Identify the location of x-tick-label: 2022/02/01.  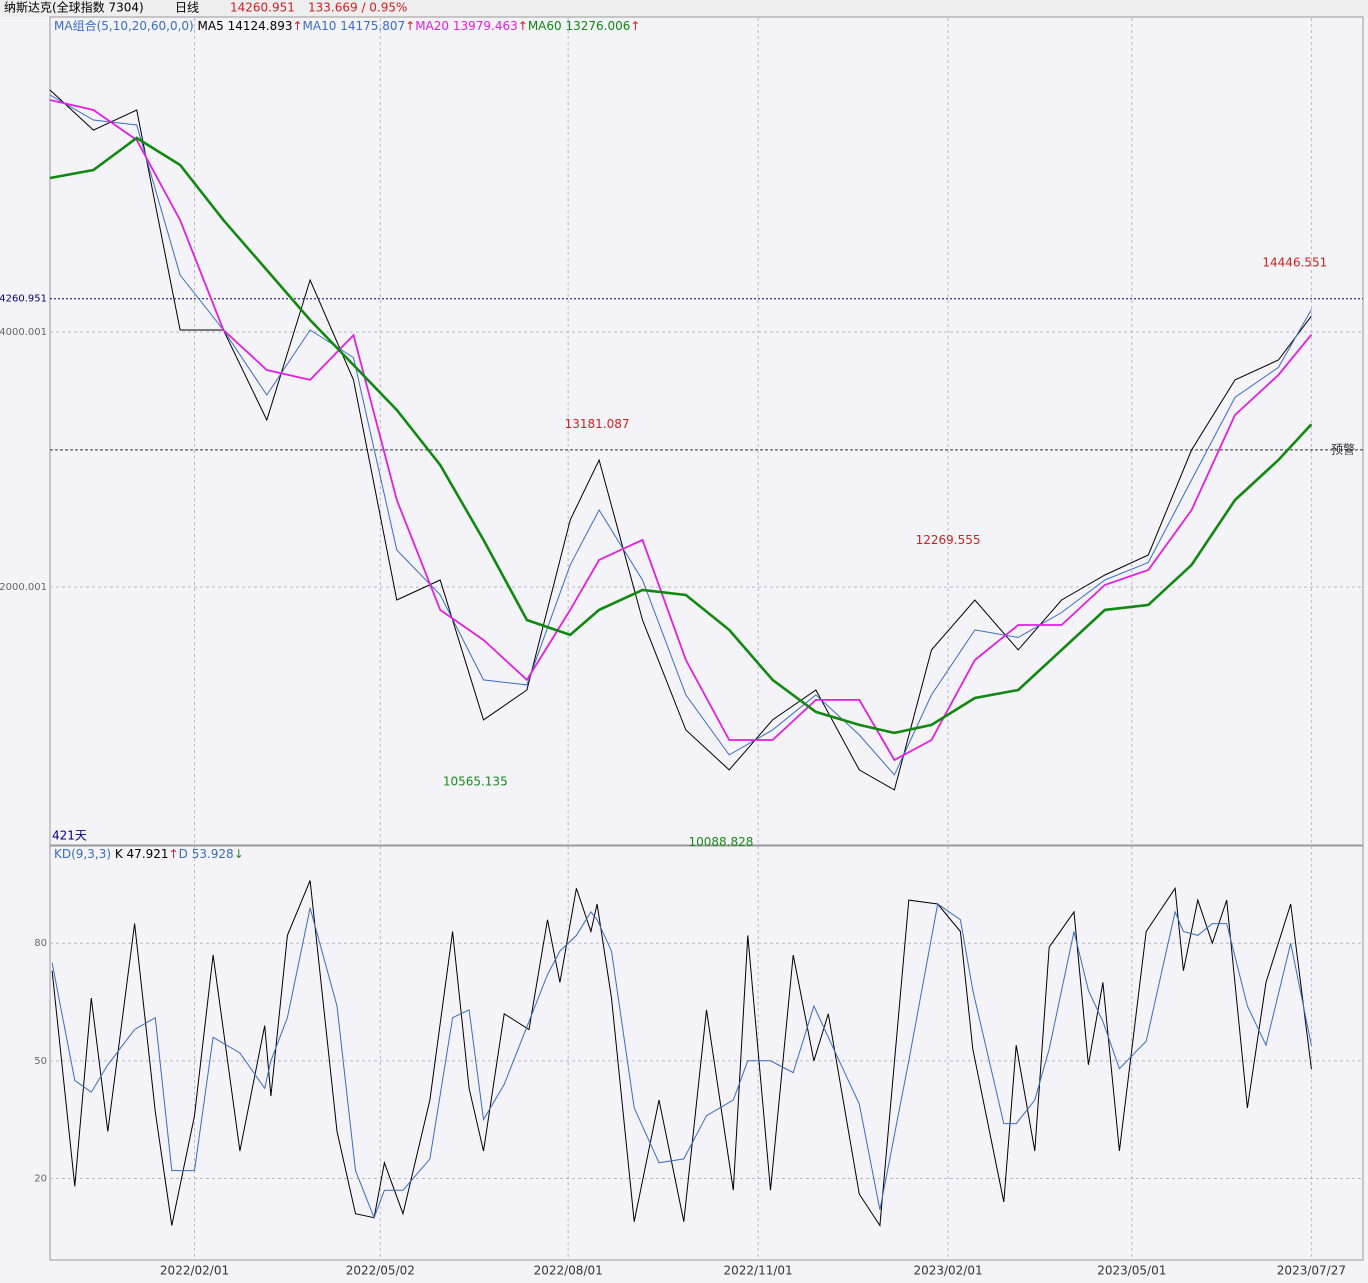
(194, 1271).